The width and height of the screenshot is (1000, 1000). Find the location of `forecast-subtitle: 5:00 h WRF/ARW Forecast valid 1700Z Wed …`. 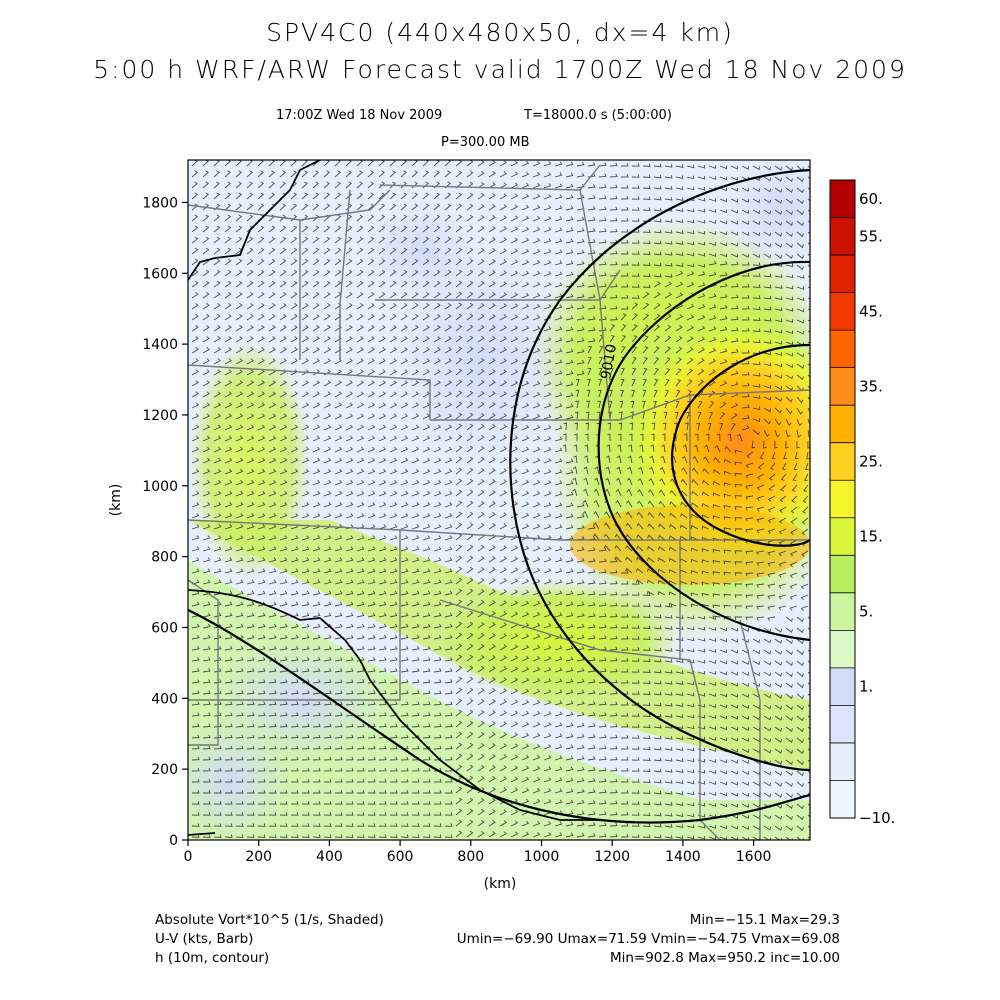

forecast-subtitle: 5:00 h WRF/ARW Forecast valid 1700Z Wed … is located at coordinates (500, 69).